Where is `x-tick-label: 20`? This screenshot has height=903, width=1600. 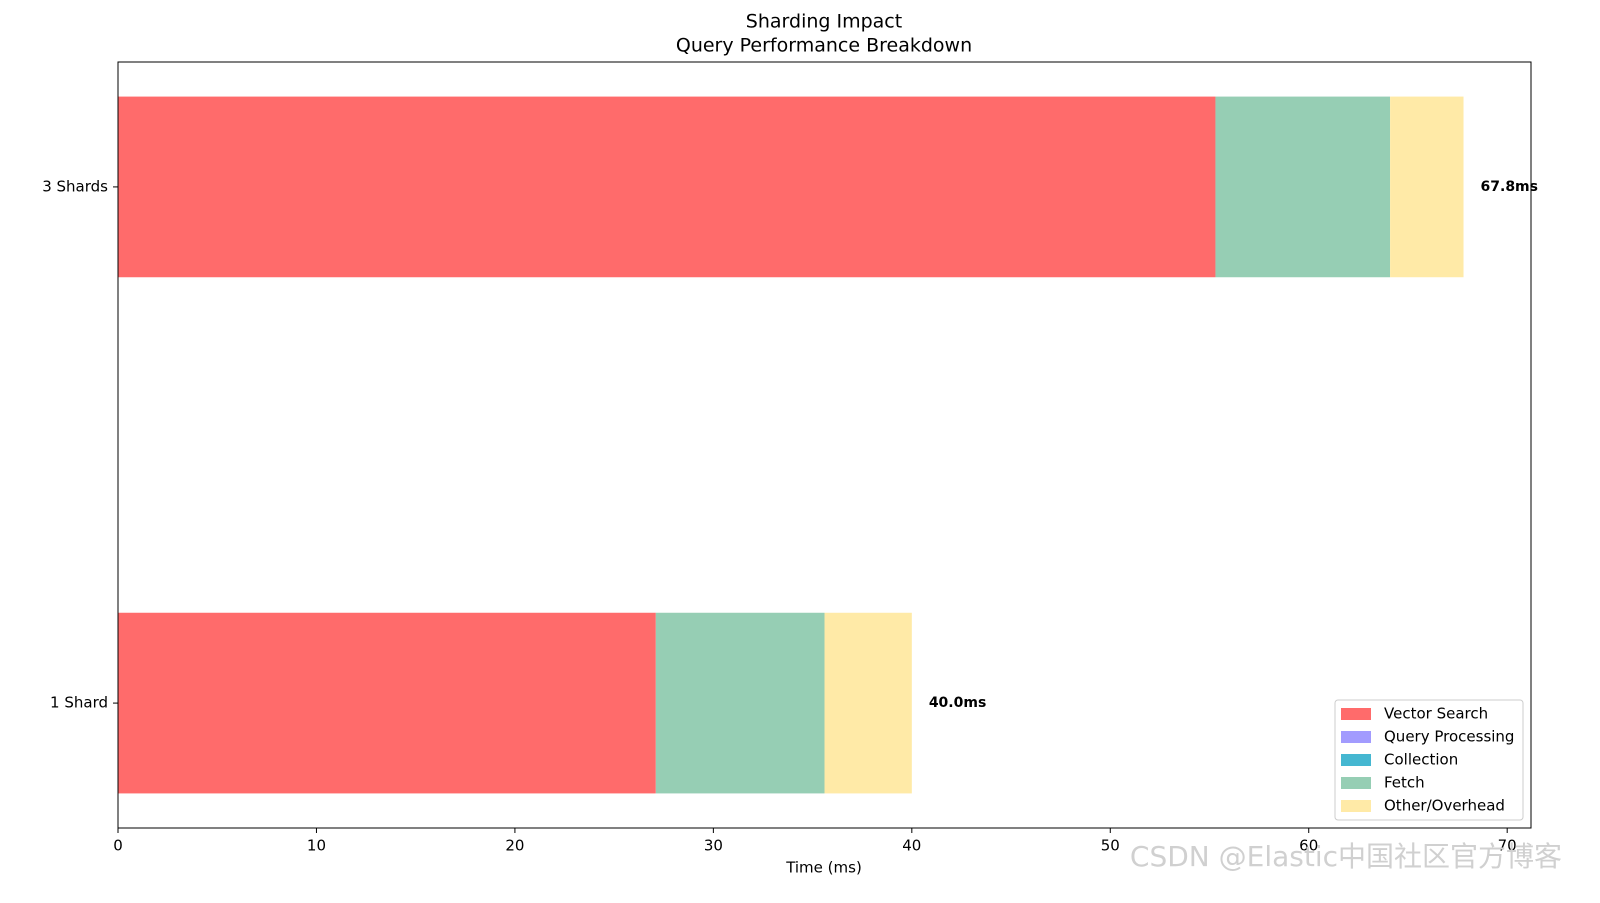 x-tick-label: 20 is located at coordinates (514, 846).